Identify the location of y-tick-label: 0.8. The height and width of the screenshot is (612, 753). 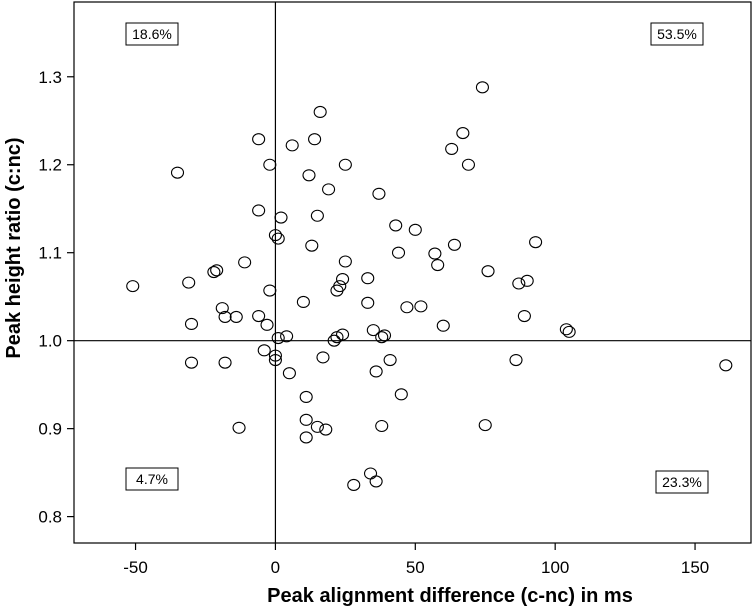
(50, 517).